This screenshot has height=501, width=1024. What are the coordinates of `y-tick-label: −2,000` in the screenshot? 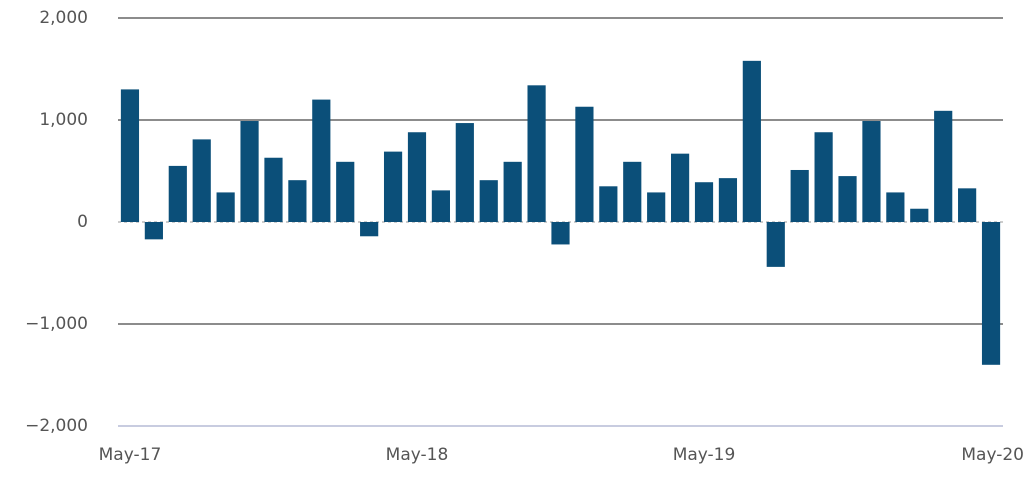 It's located at (56, 426).